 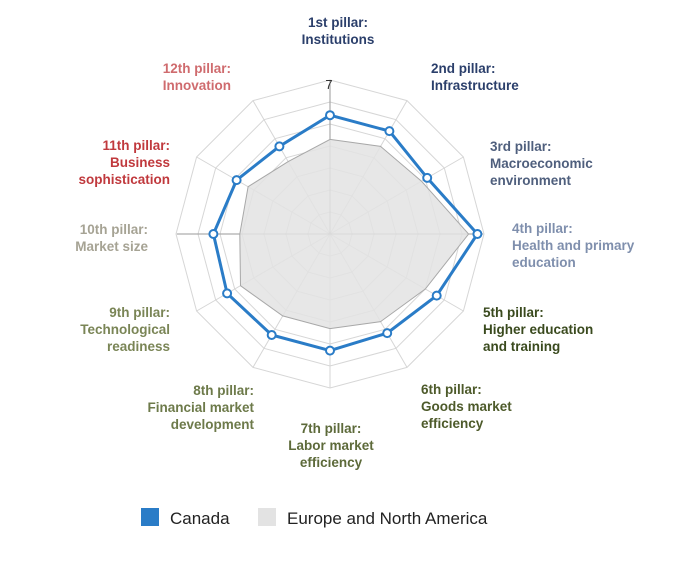 I want to click on axis-label-pillar-4: 4th pillar: Health and primary education, so click(x=573, y=245).